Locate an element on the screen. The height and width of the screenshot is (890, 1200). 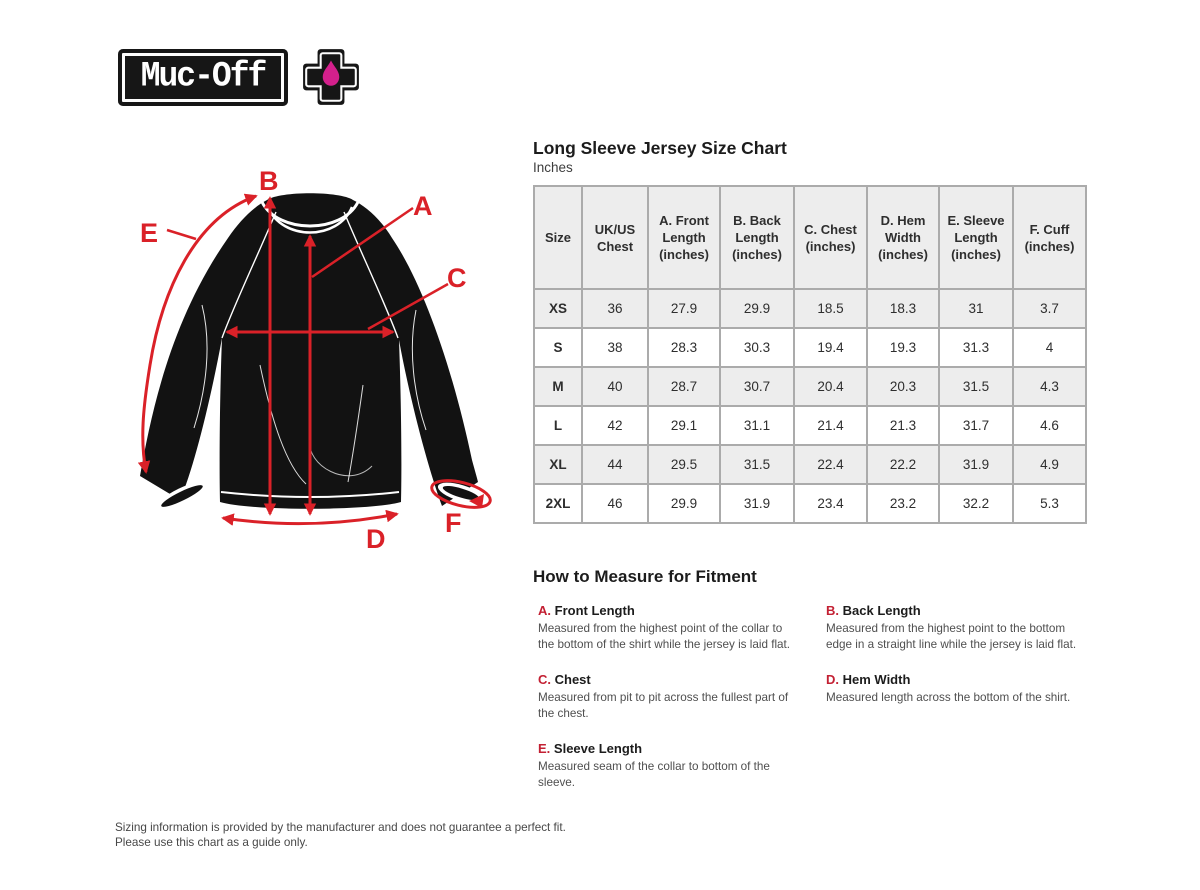
measure-item-letter: D. is located at coordinates (834, 679).